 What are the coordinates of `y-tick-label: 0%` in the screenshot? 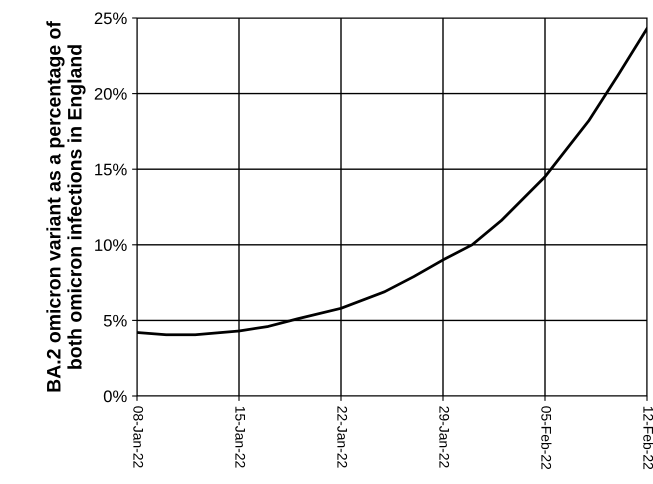 It's located at (115, 396).